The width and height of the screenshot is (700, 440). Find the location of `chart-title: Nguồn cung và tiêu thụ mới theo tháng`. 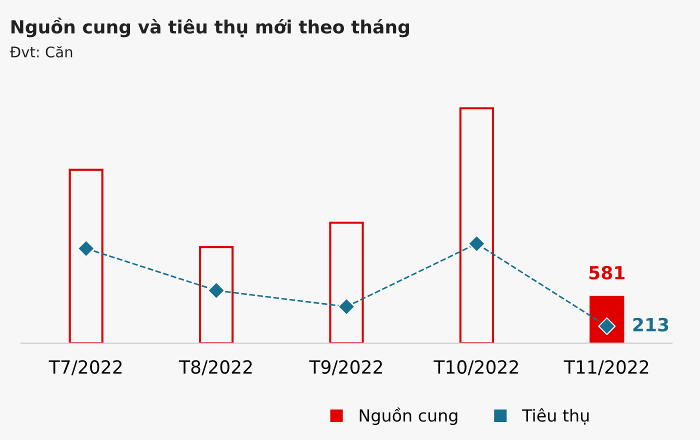

chart-title: Nguồn cung và tiêu thụ mới theo tháng is located at coordinates (210, 28).